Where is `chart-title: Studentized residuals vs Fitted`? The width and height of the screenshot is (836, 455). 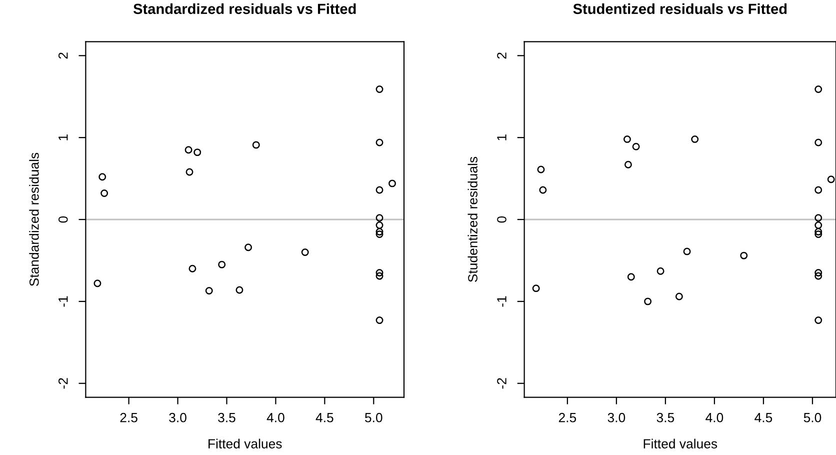
chart-title: Studentized residuals vs Fitted is located at coordinates (680, 8).